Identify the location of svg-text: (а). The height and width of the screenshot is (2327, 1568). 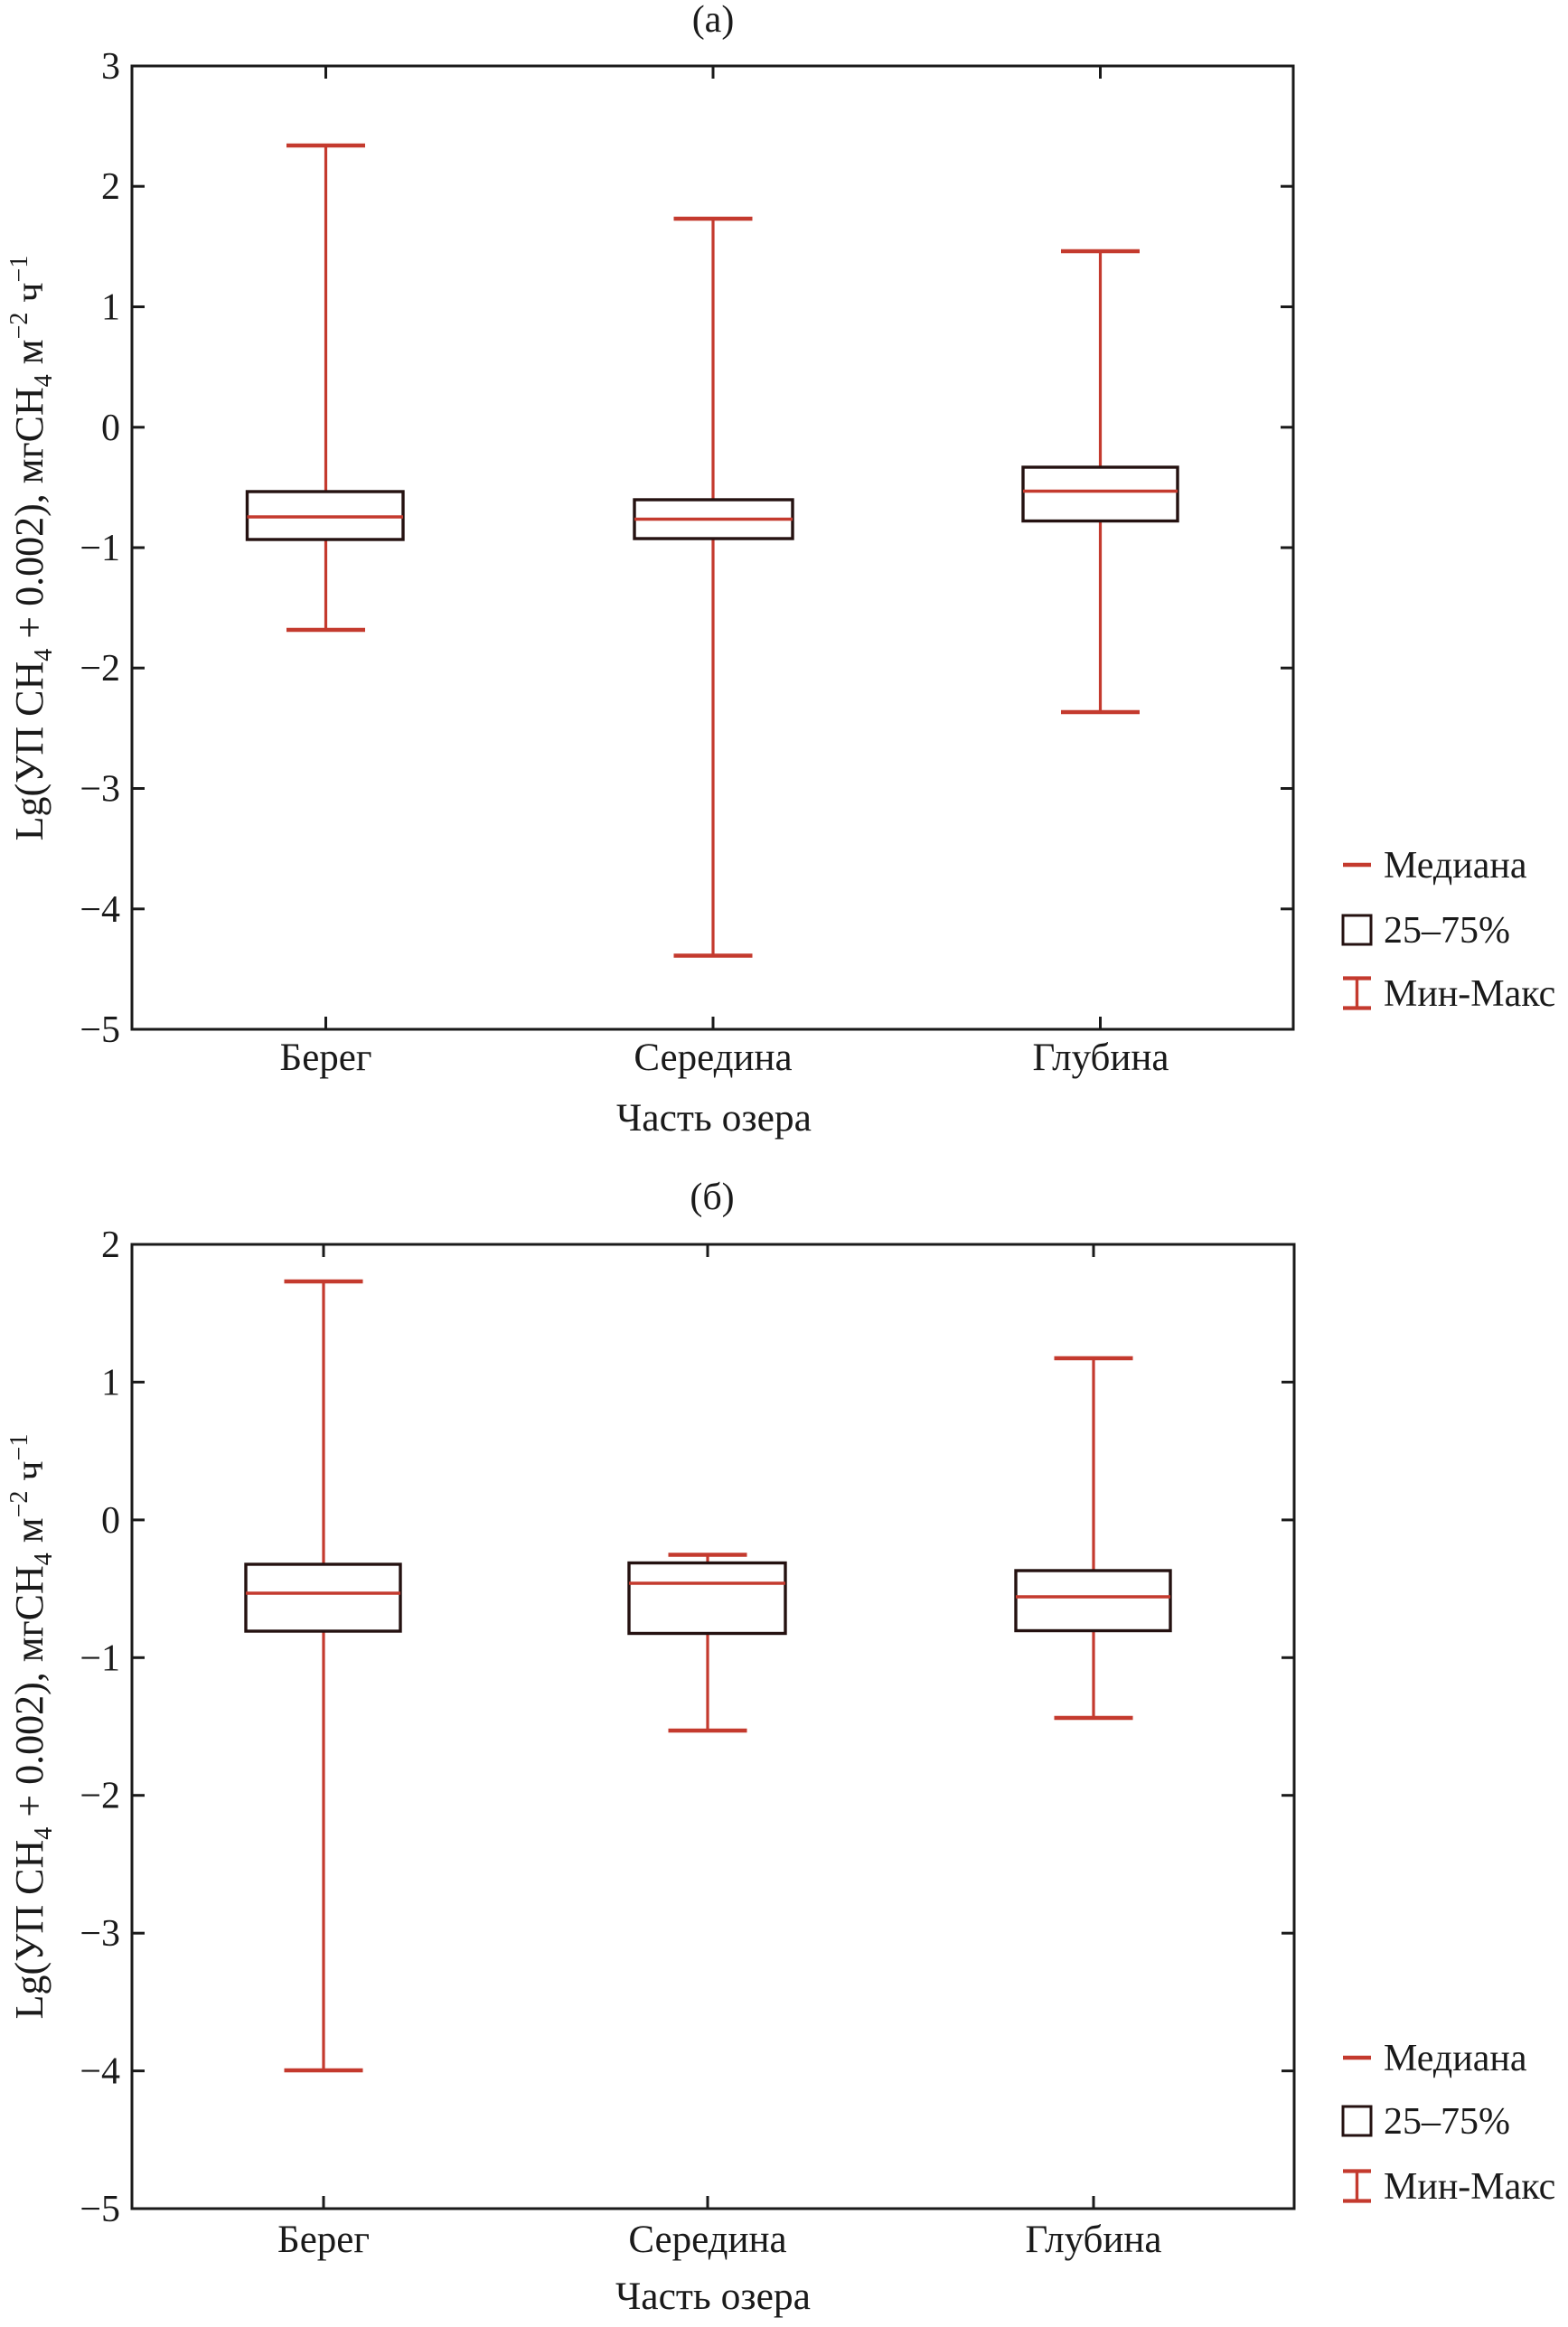
(713, 20).